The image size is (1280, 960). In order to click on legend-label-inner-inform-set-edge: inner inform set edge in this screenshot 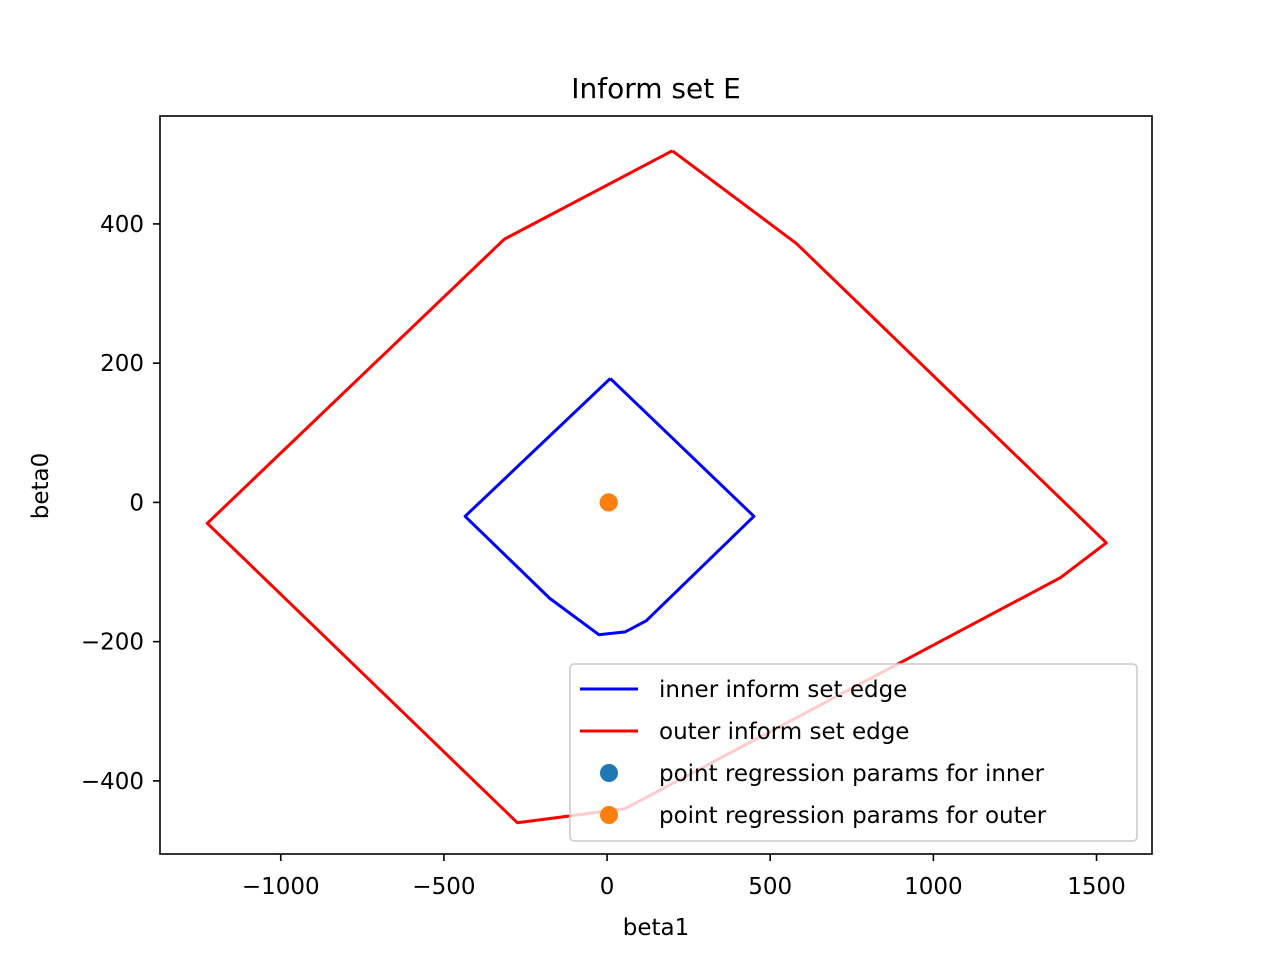, I will do `click(783, 690)`.